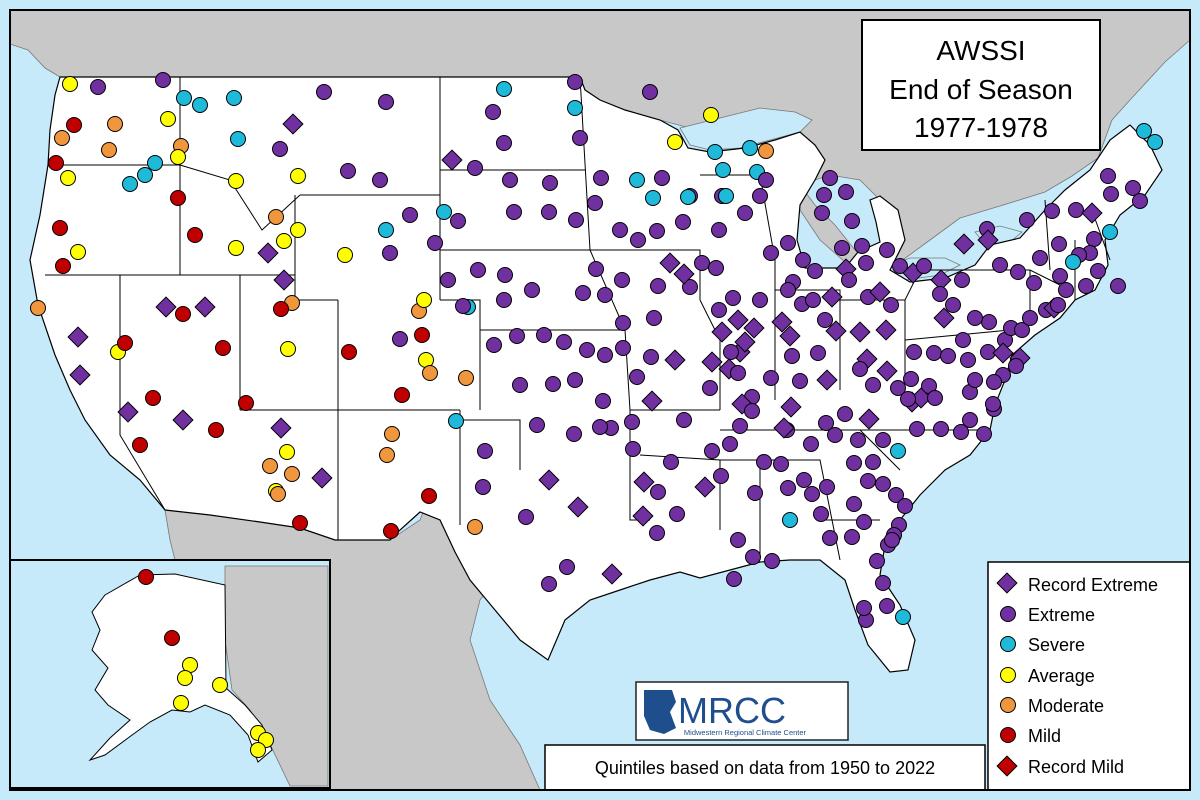 This screenshot has width=1200, height=800. What do you see at coordinates (1077, 583) in the screenshot?
I see `legend-item-record-extreme: Record Extreme` at bounding box center [1077, 583].